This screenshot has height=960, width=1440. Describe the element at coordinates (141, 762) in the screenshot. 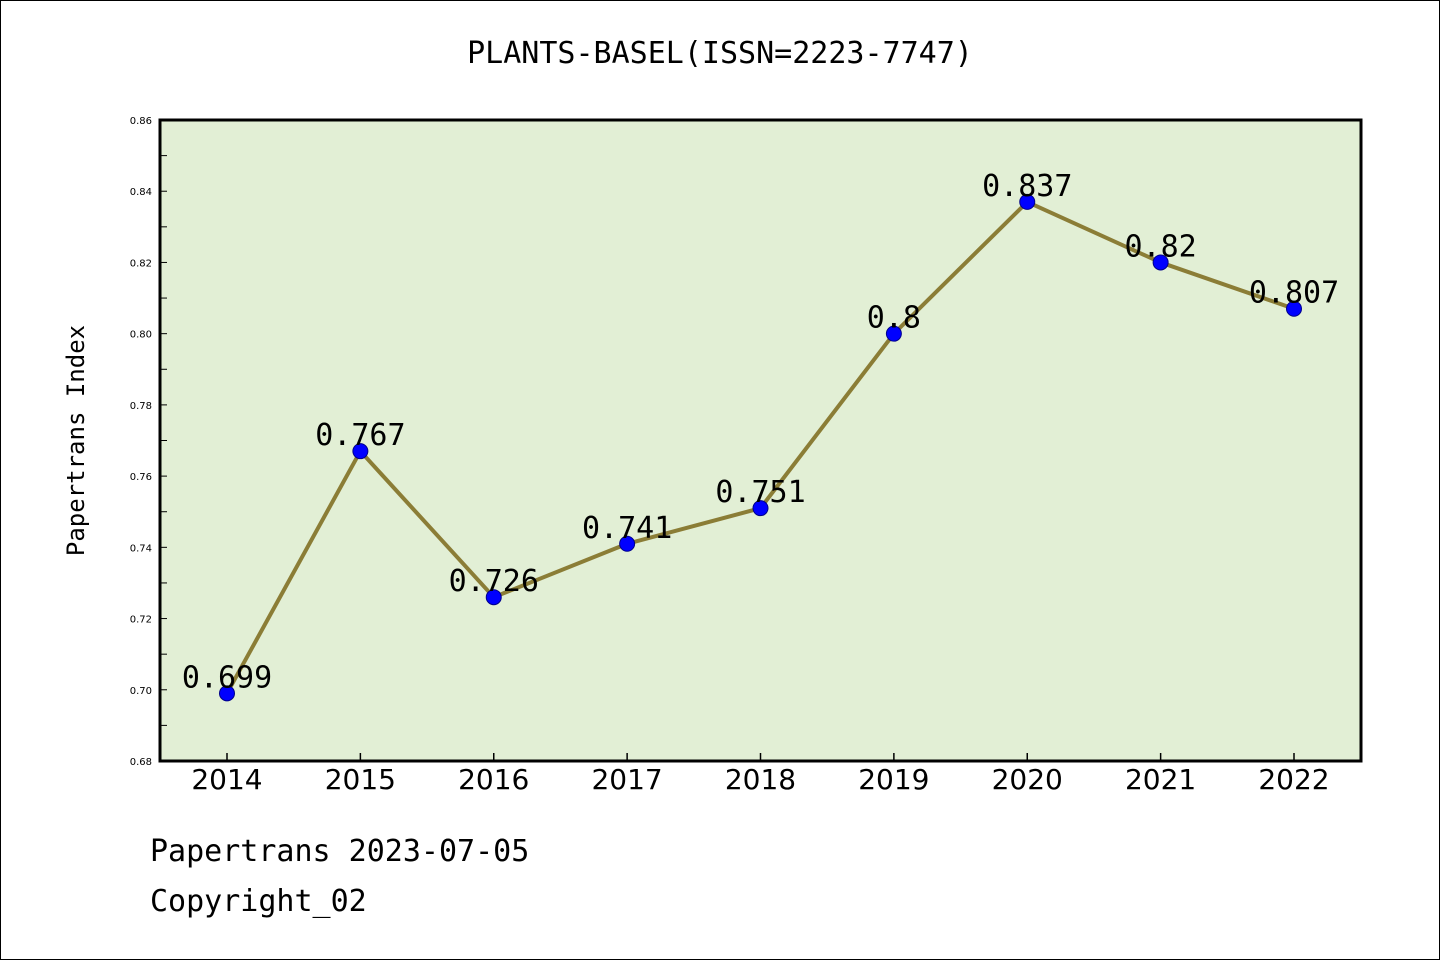

I see `y-tick-label: 0.68` at that location.